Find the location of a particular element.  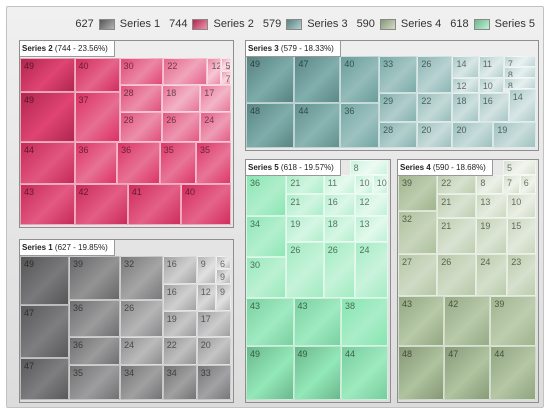

treemap-cell: 33 is located at coordinates (213, 382).